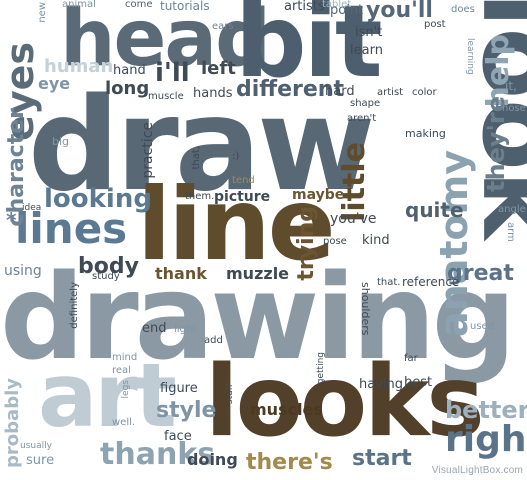  I want to click on word-start: start, so click(382, 458).